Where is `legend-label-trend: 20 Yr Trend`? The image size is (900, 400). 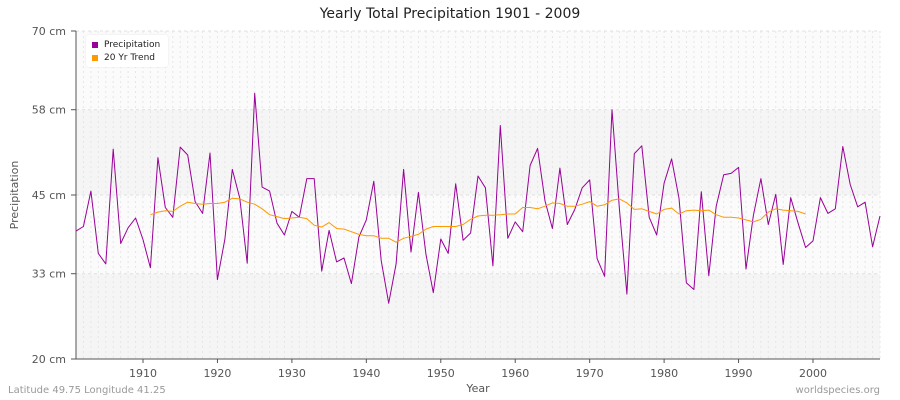
legend-label-trend: 20 Yr Trend is located at coordinates (130, 57).